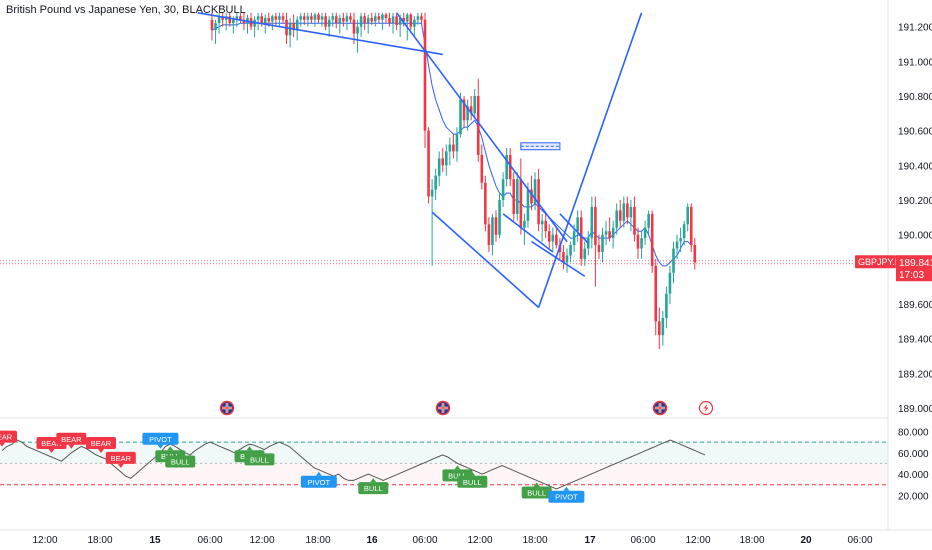 The image size is (932, 550). Describe the element at coordinates (372, 540) in the screenshot. I see `time-tick-label: 16` at that location.